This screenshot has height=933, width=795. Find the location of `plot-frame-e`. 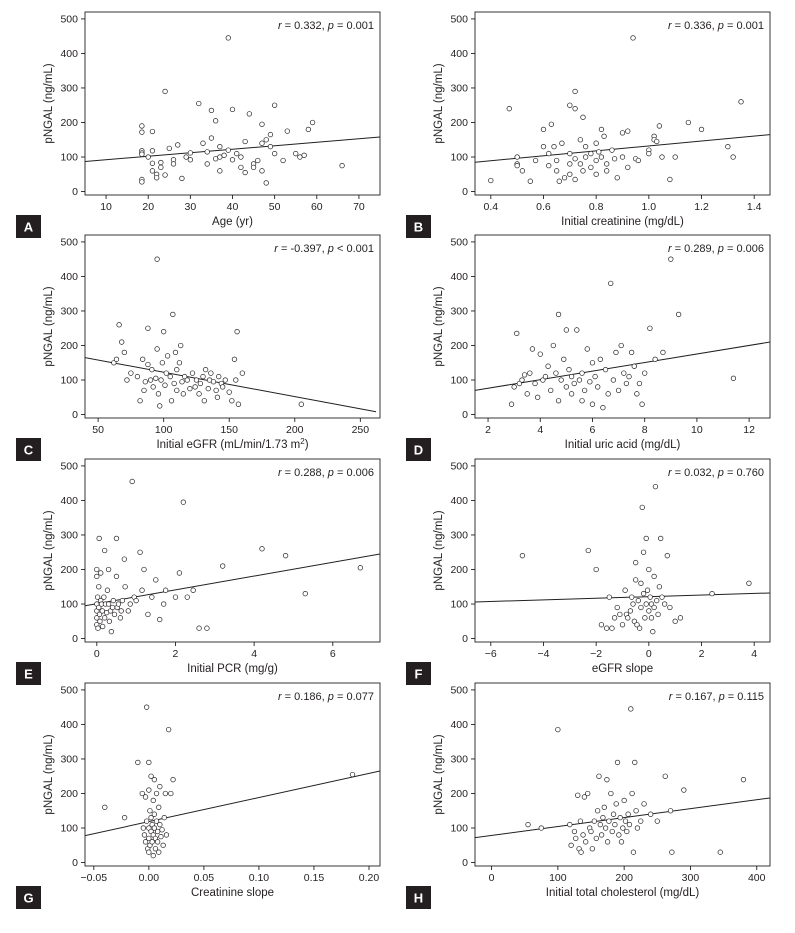

plot-frame-e is located at coordinates (232, 550).